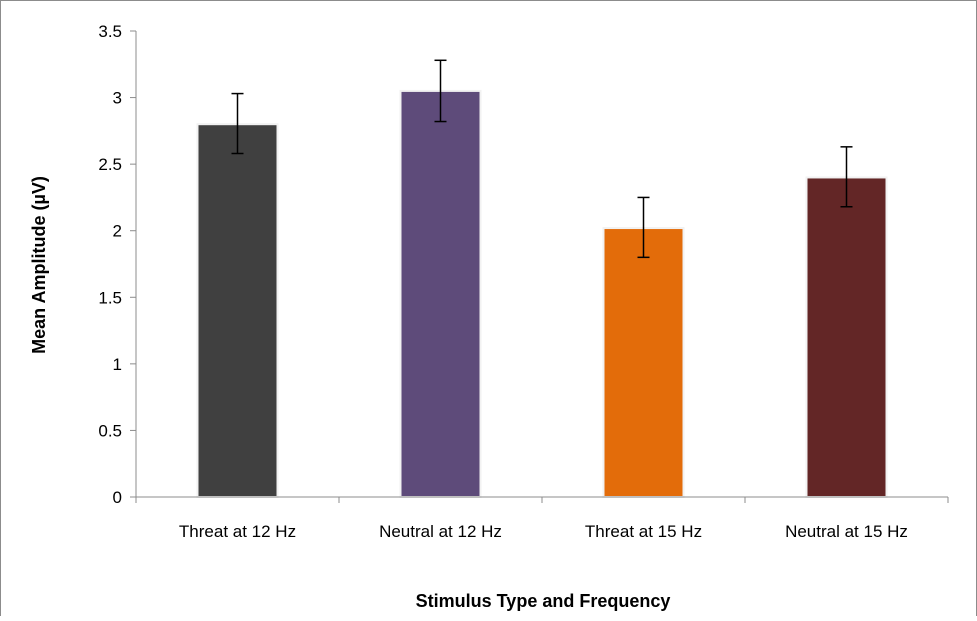 The width and height of the screenshot is (977, 621). I want to click on y-tick-label: 3, so click(117, 98).